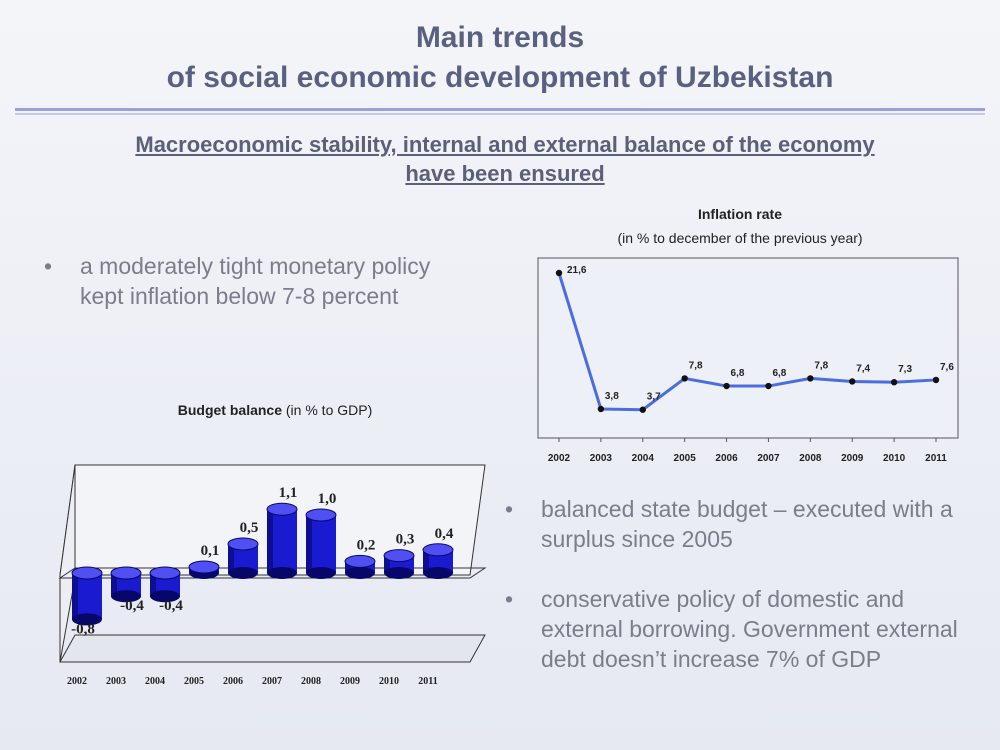 This screenshot has height=750, width=1000. Describe the element at coordinates (500, 109) in the screenshot. I see `title-divider` at that location.